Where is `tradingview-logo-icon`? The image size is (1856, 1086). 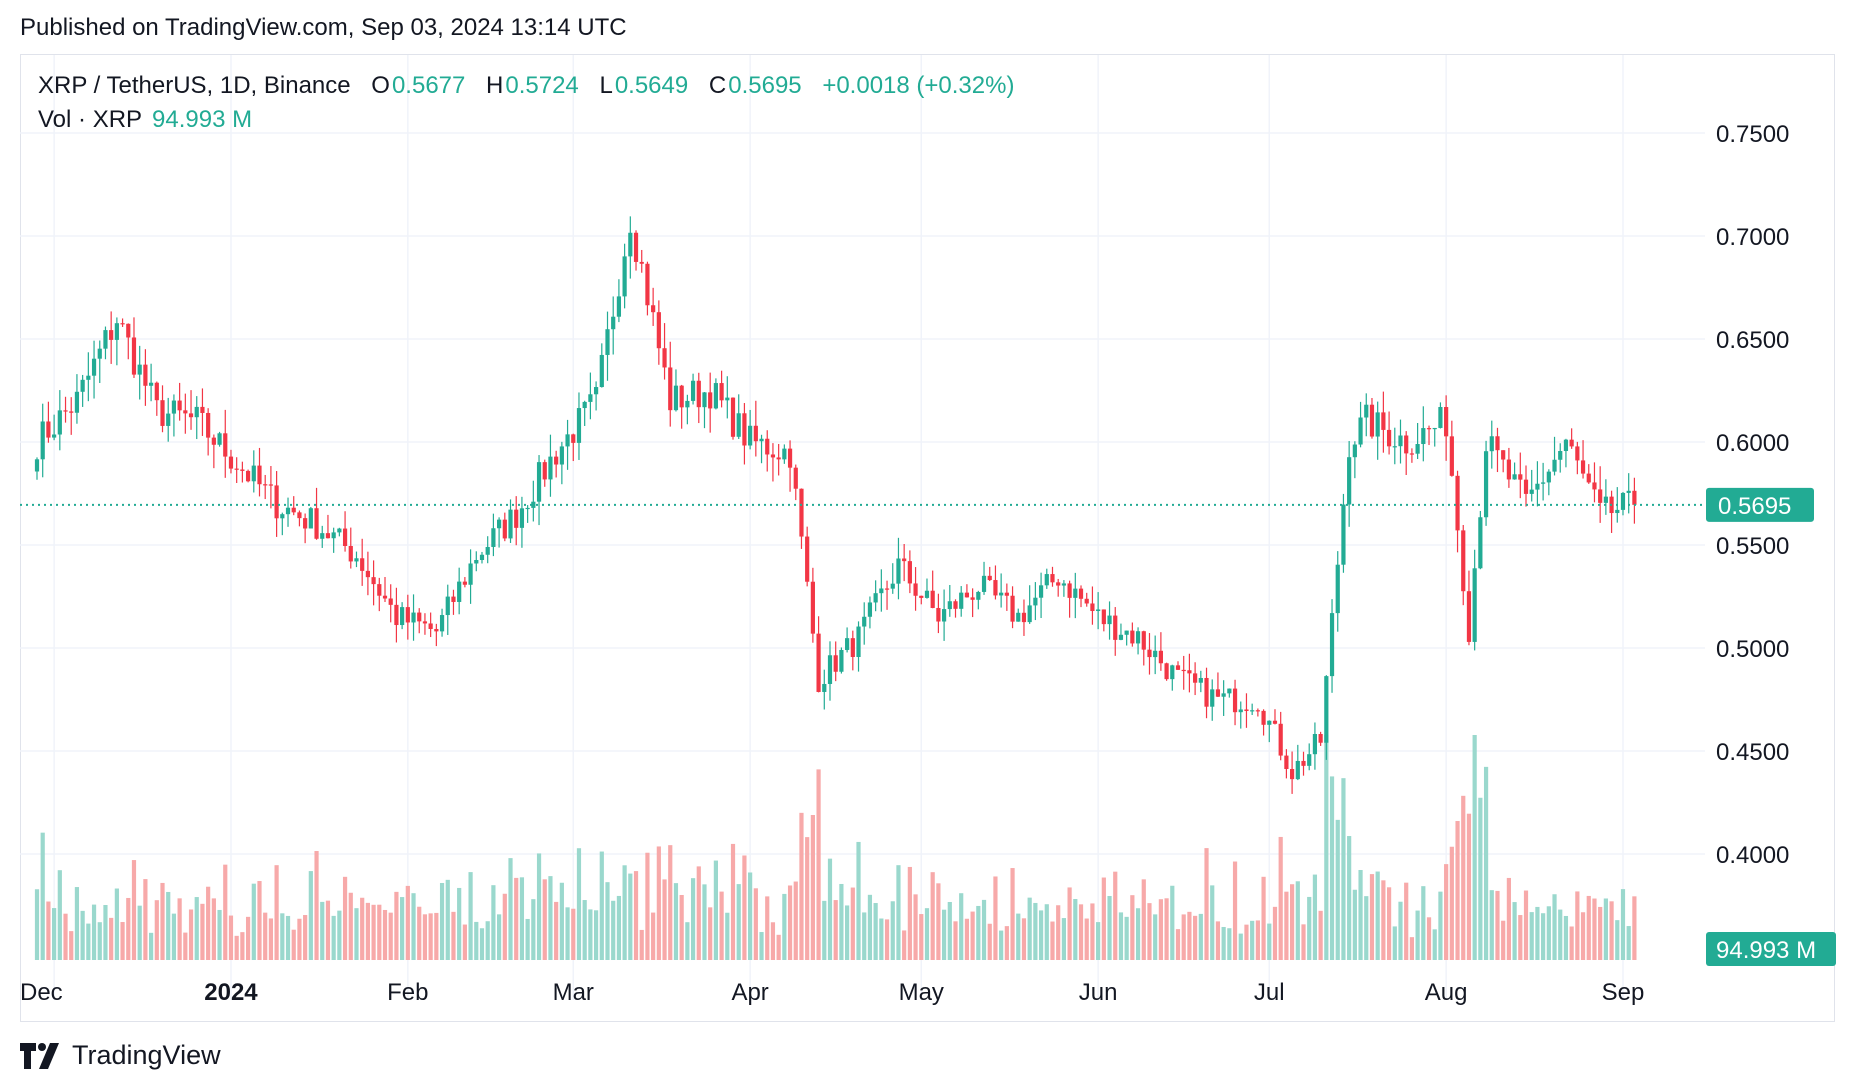 tradingview-logo-icon is located at coordinates (39, 1055).